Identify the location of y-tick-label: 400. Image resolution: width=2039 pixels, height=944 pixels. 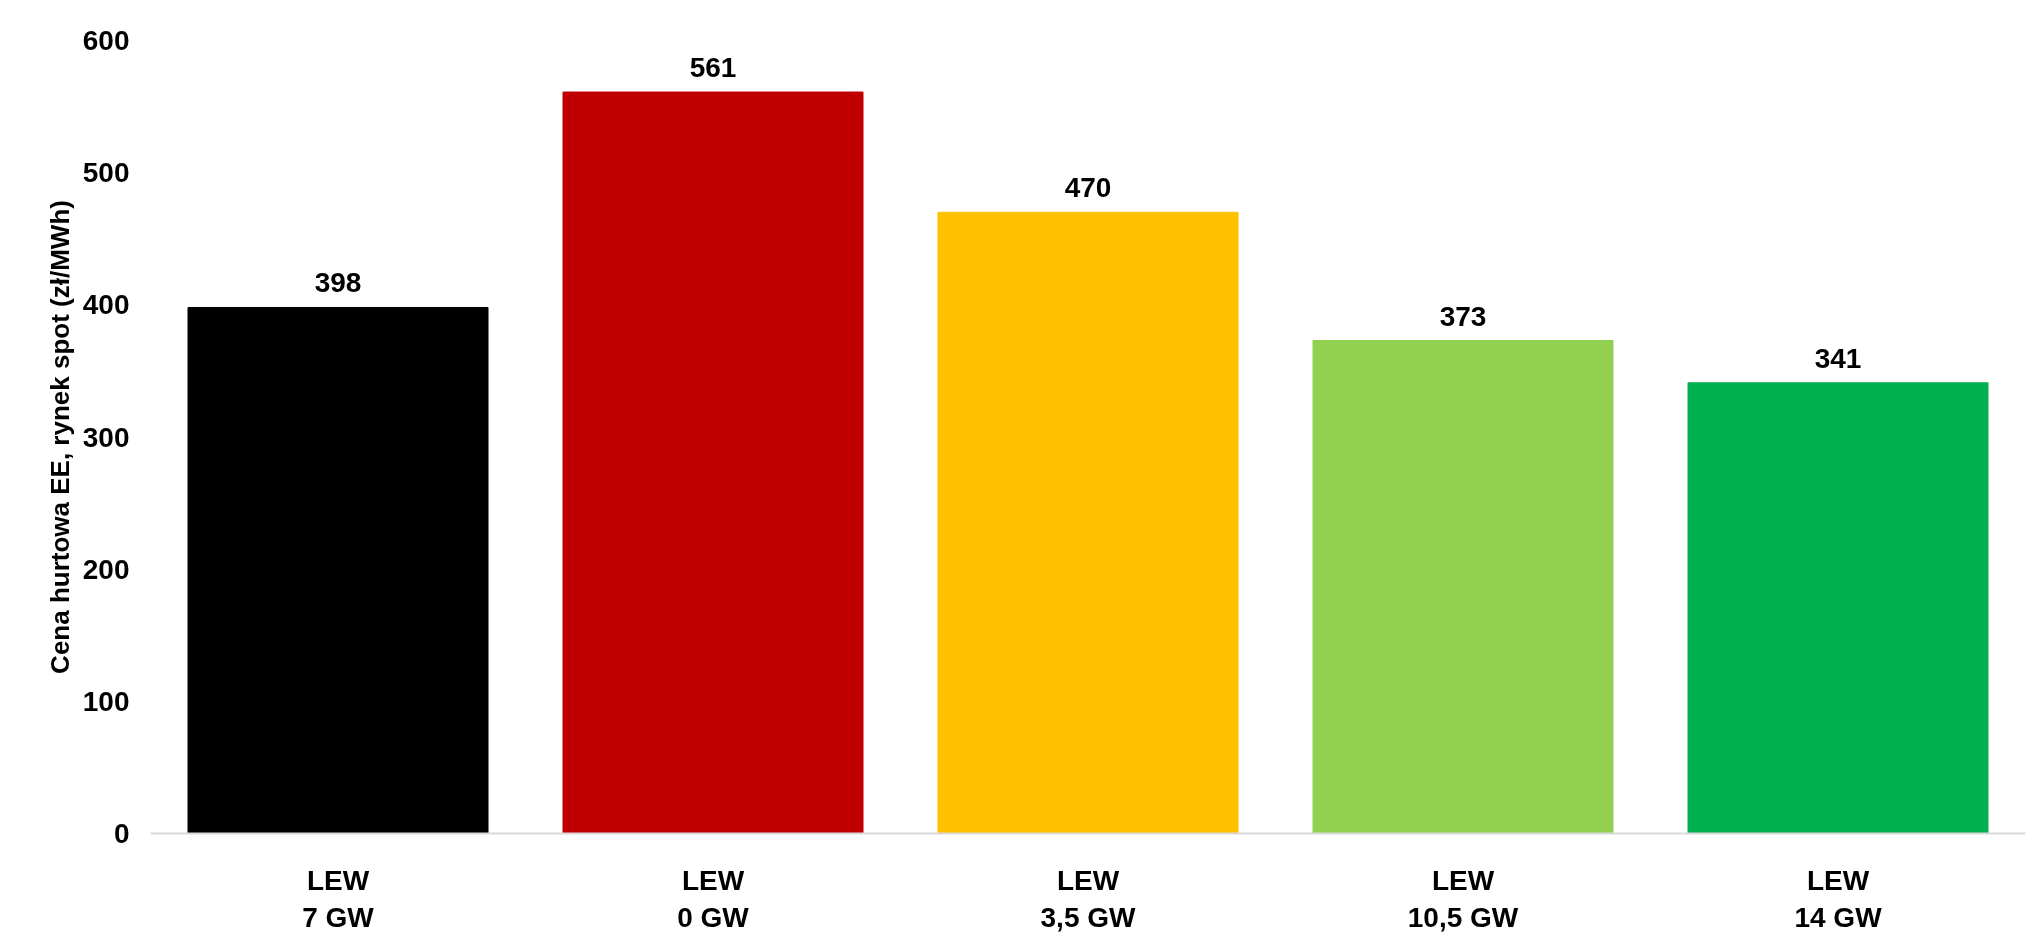
(106, 305).